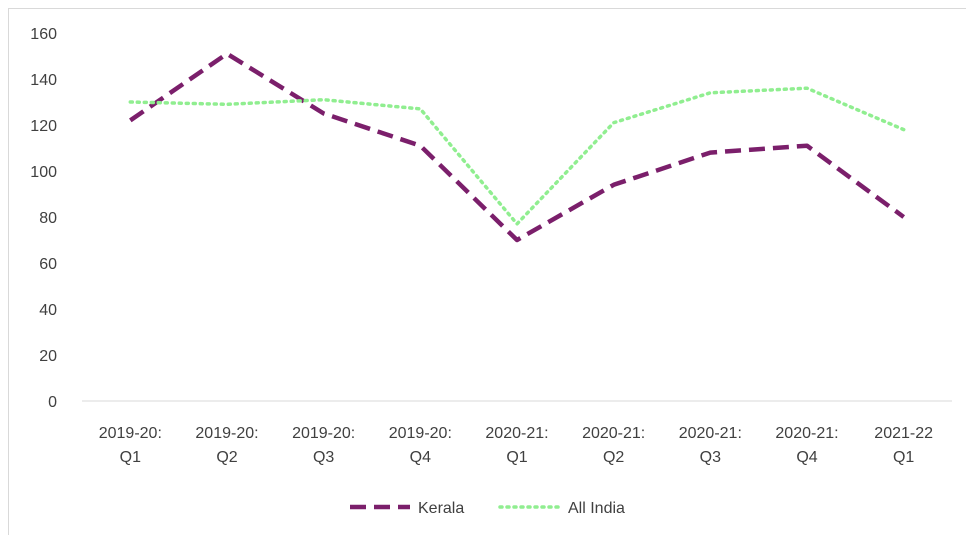 The width and height of the screenshot is (968, 537). Describe the element at coordinates (43, 34) in the screenshot. I see `y-tick-label: 160` at that location.